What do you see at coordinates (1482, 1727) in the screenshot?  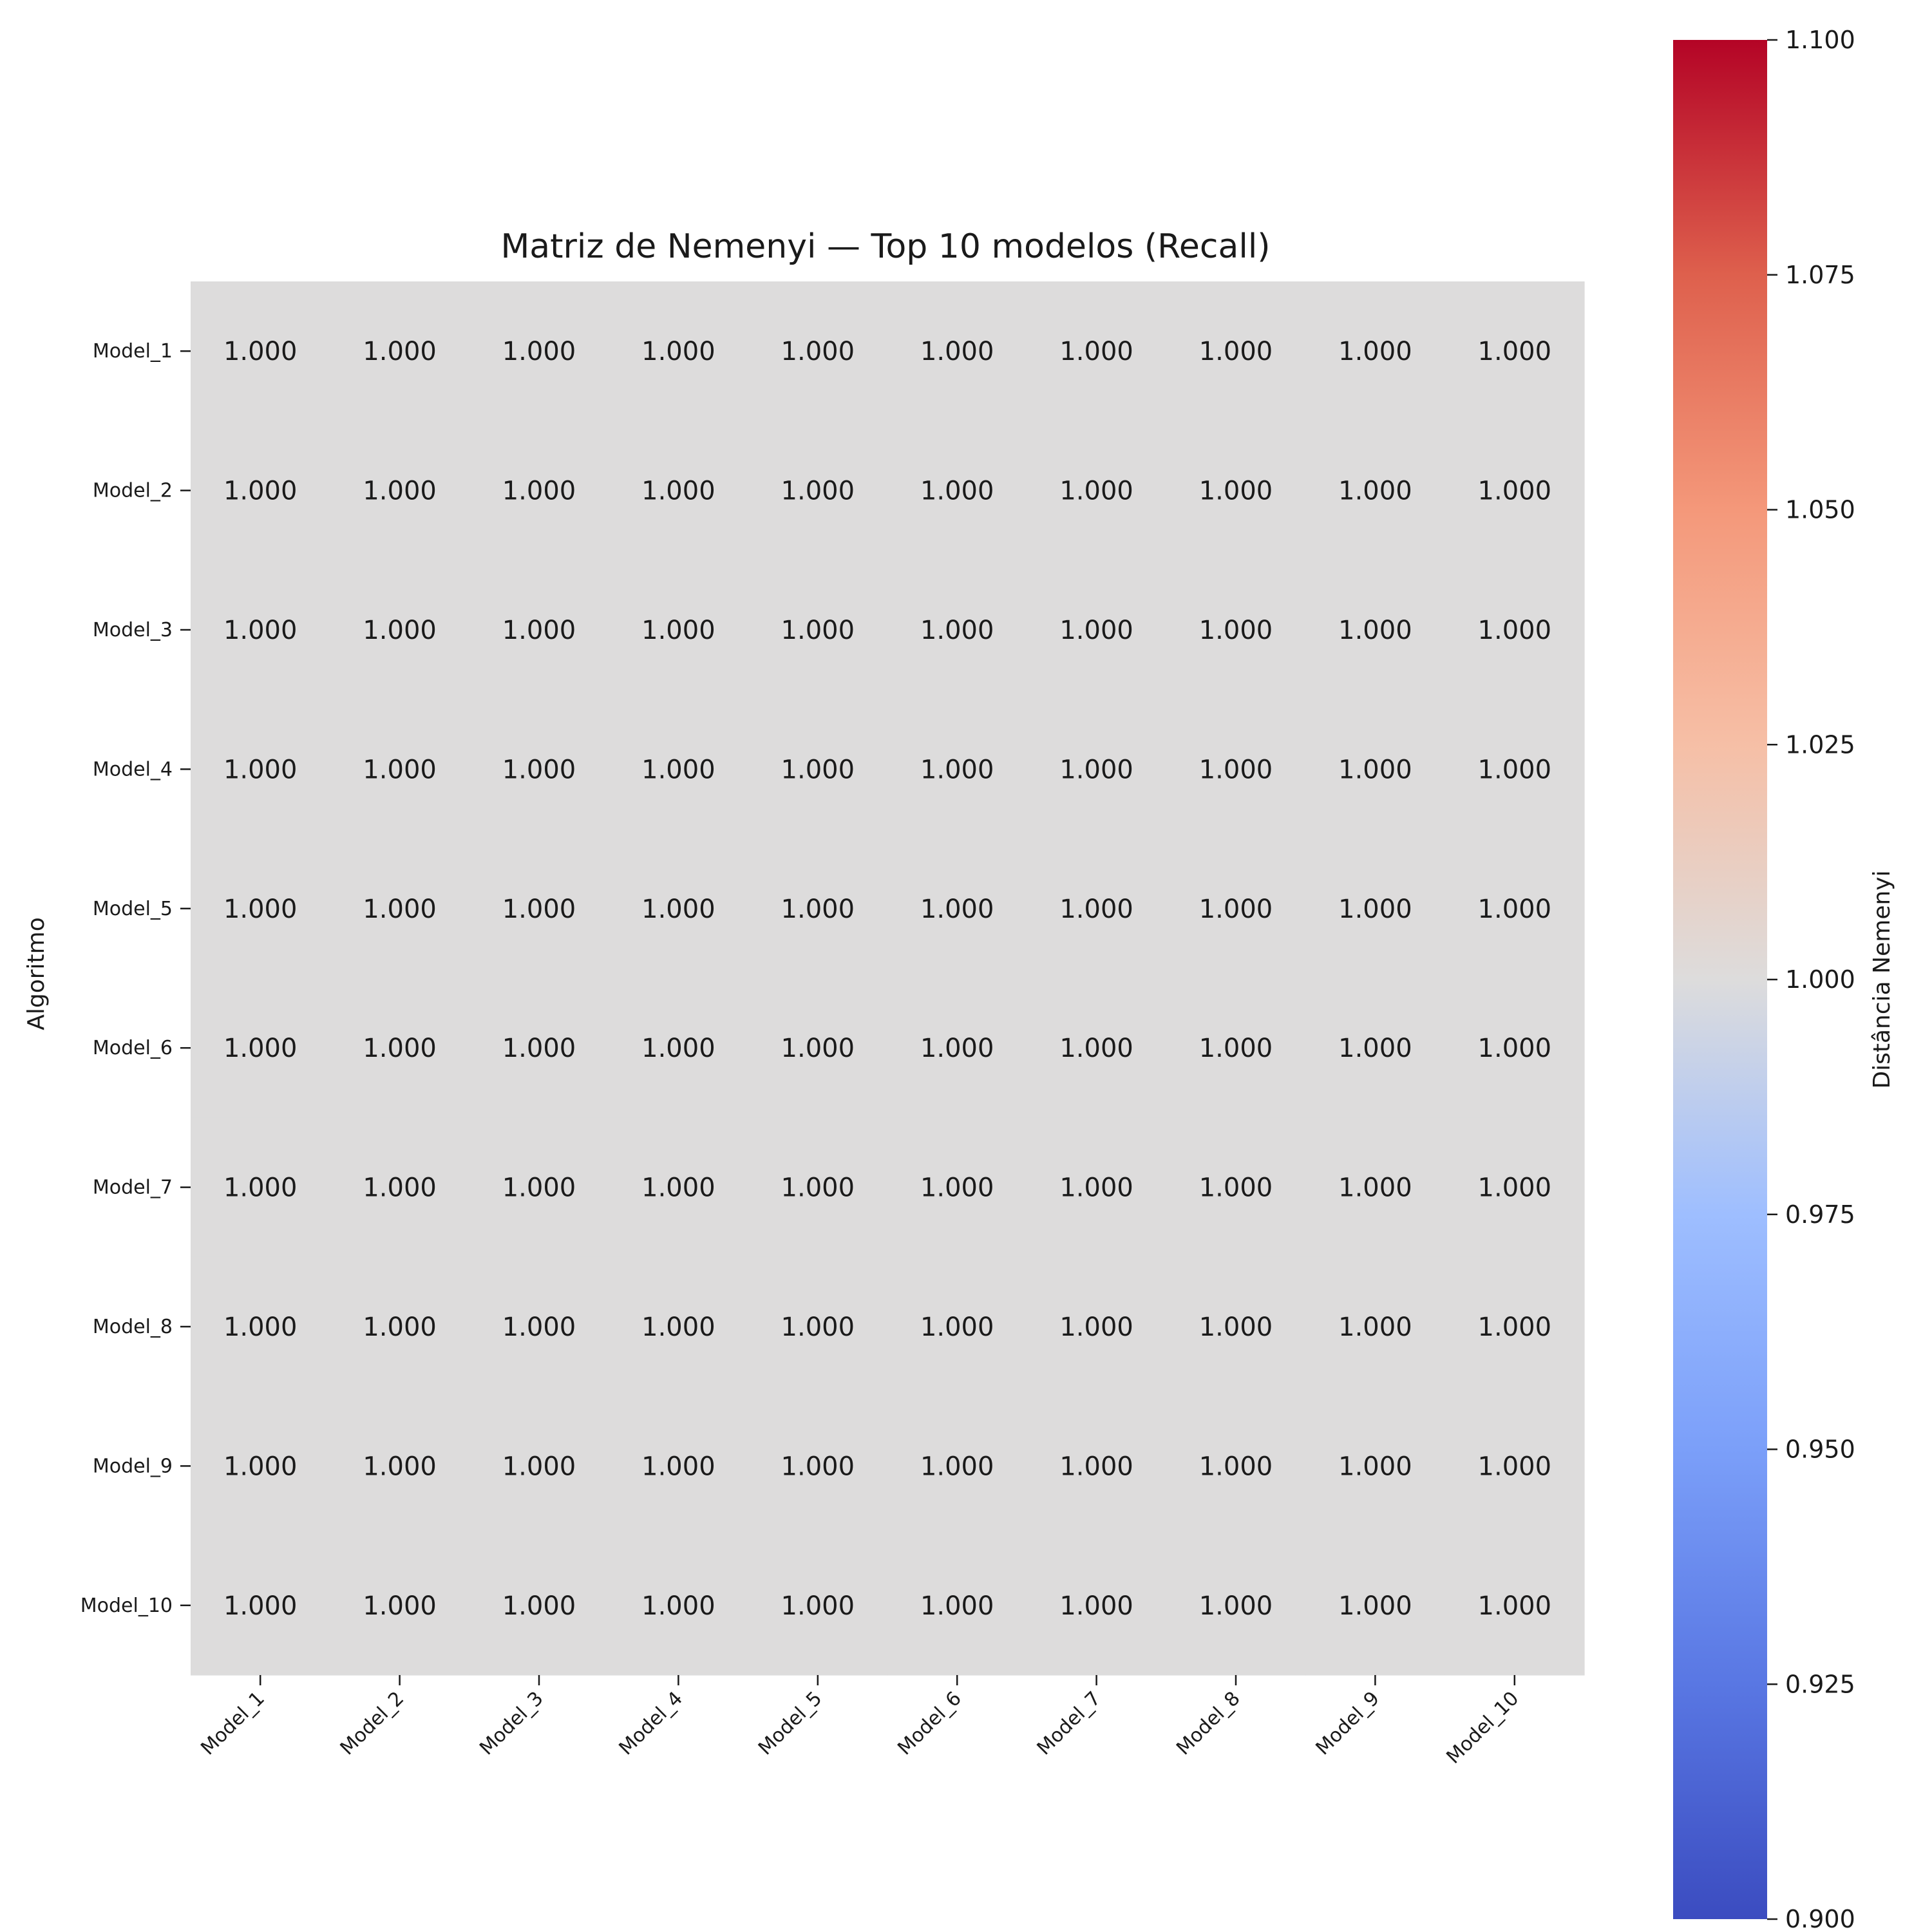 I see `x-tick-label: Model_10` at bounding box center [1482, 1727].